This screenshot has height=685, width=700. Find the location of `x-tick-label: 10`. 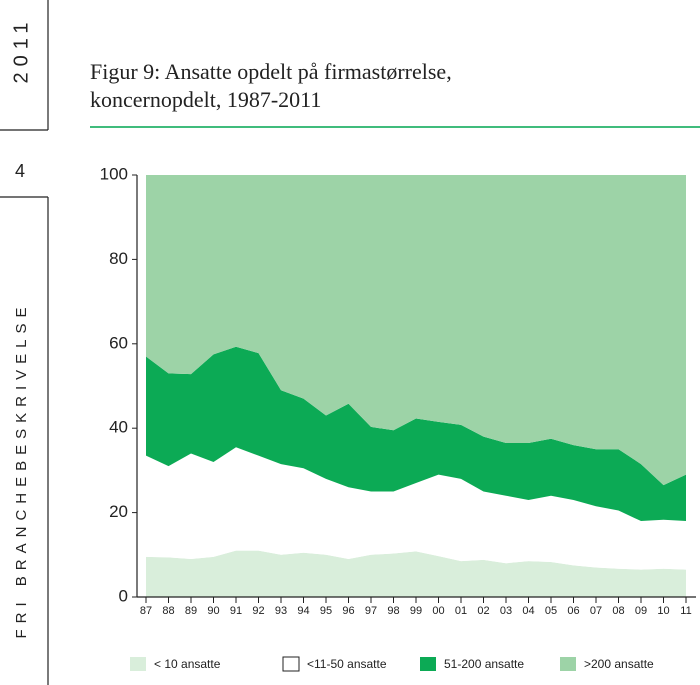

x-tick-label: 10 is located at coordinates (663, 611).